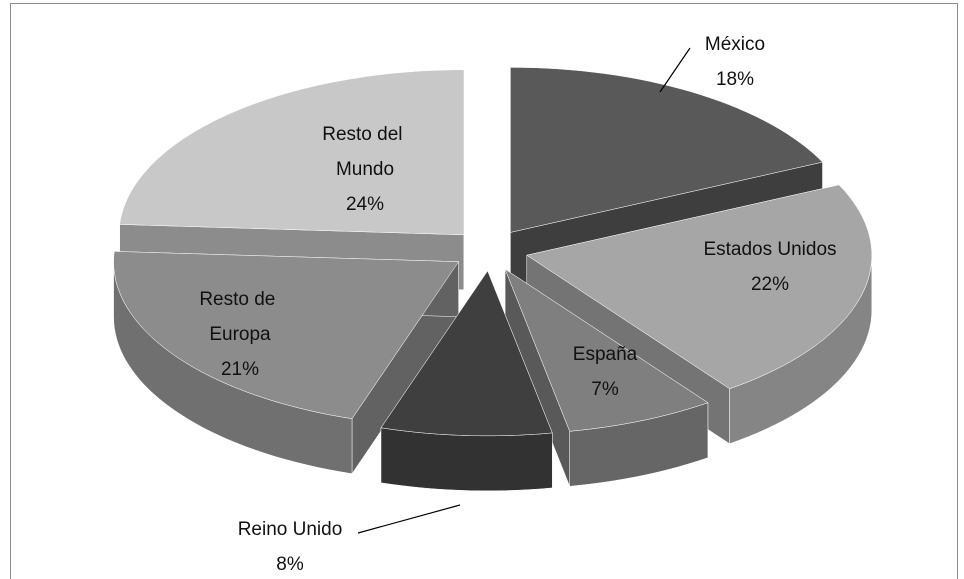  Describe the element at coordinates (735, 79) in the screenshot. I see `slice-value-label: 18%` at that location.